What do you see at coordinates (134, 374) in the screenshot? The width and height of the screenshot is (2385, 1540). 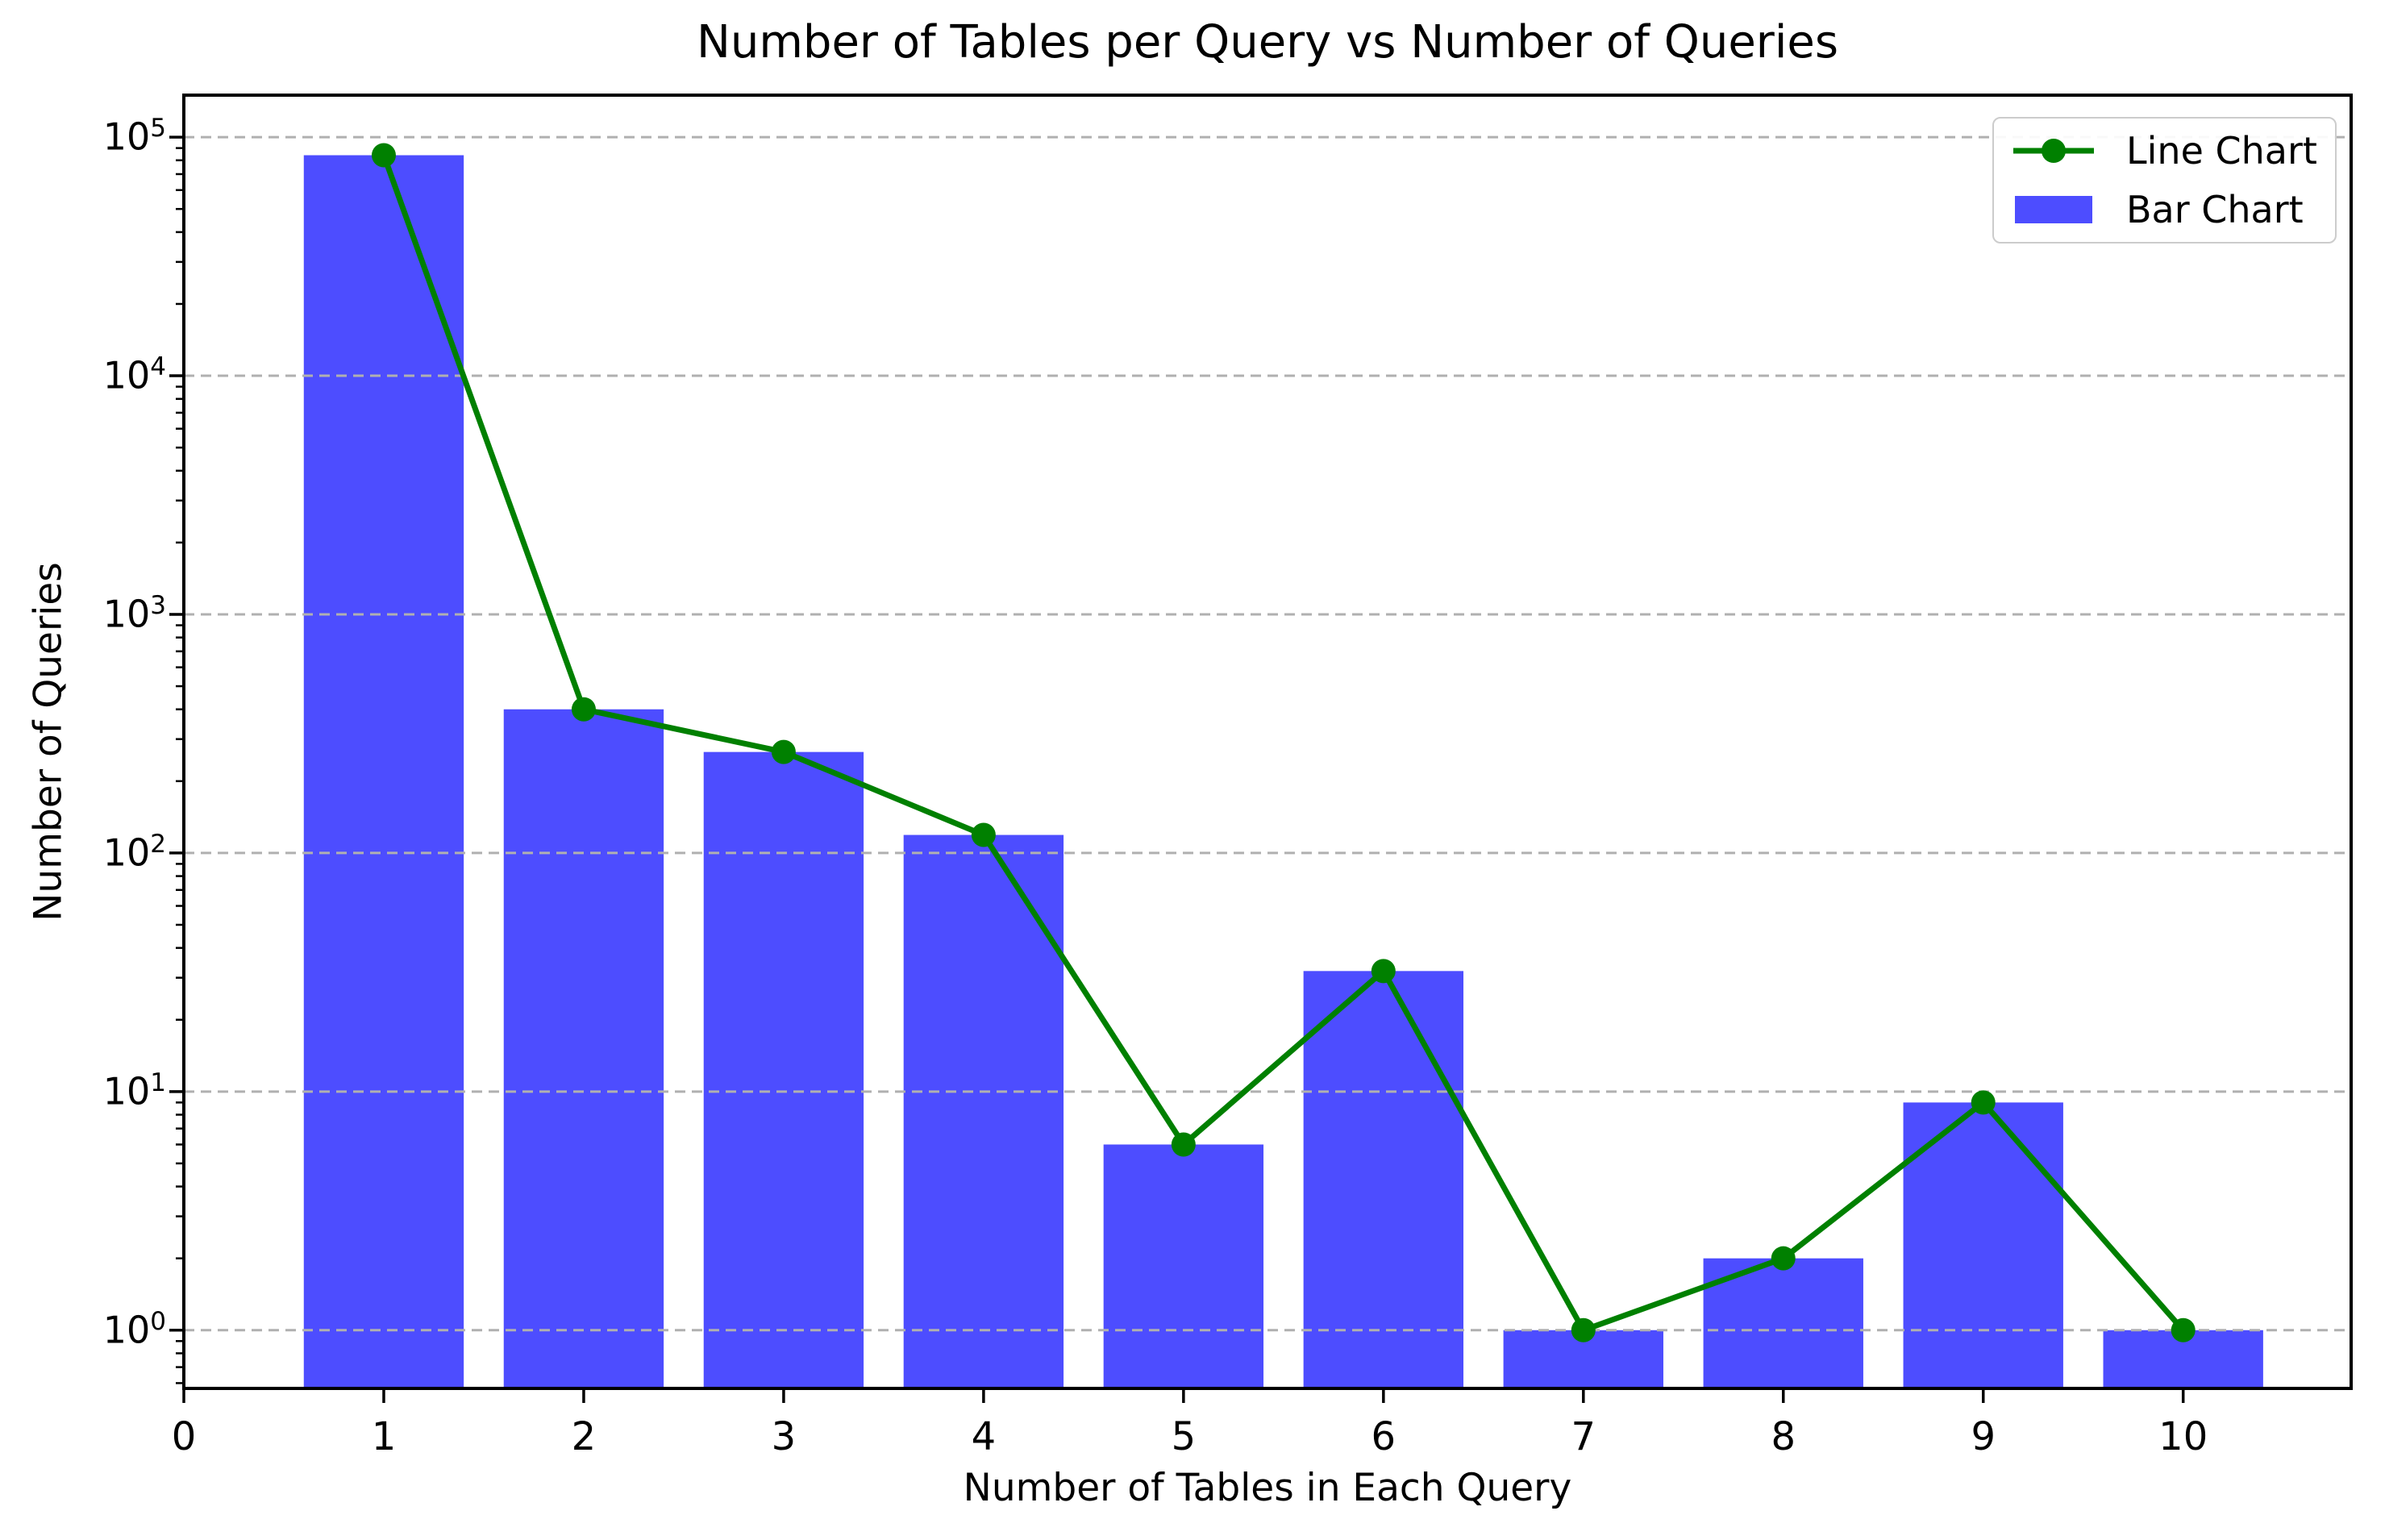 I see `y-tick-label-1e4: 10⁴` at bounding box center [134, 374].